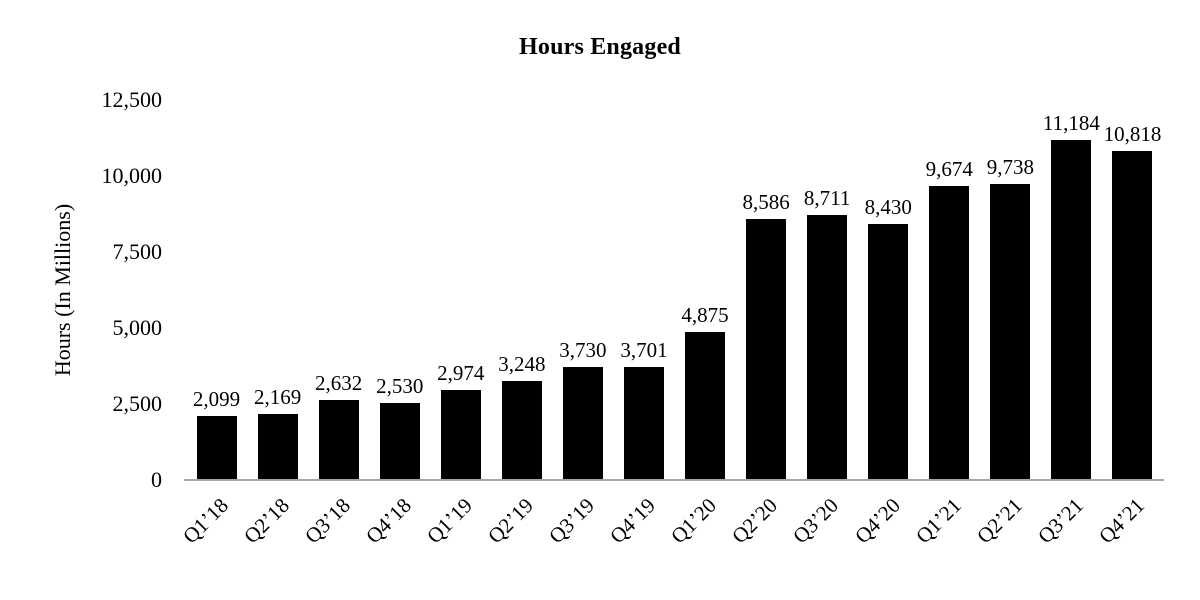  What do you see at coordinates (266, 521) in the screenshot?
I see `x-axis-tick-label: Q2’18` at bounding box center [266, 521].